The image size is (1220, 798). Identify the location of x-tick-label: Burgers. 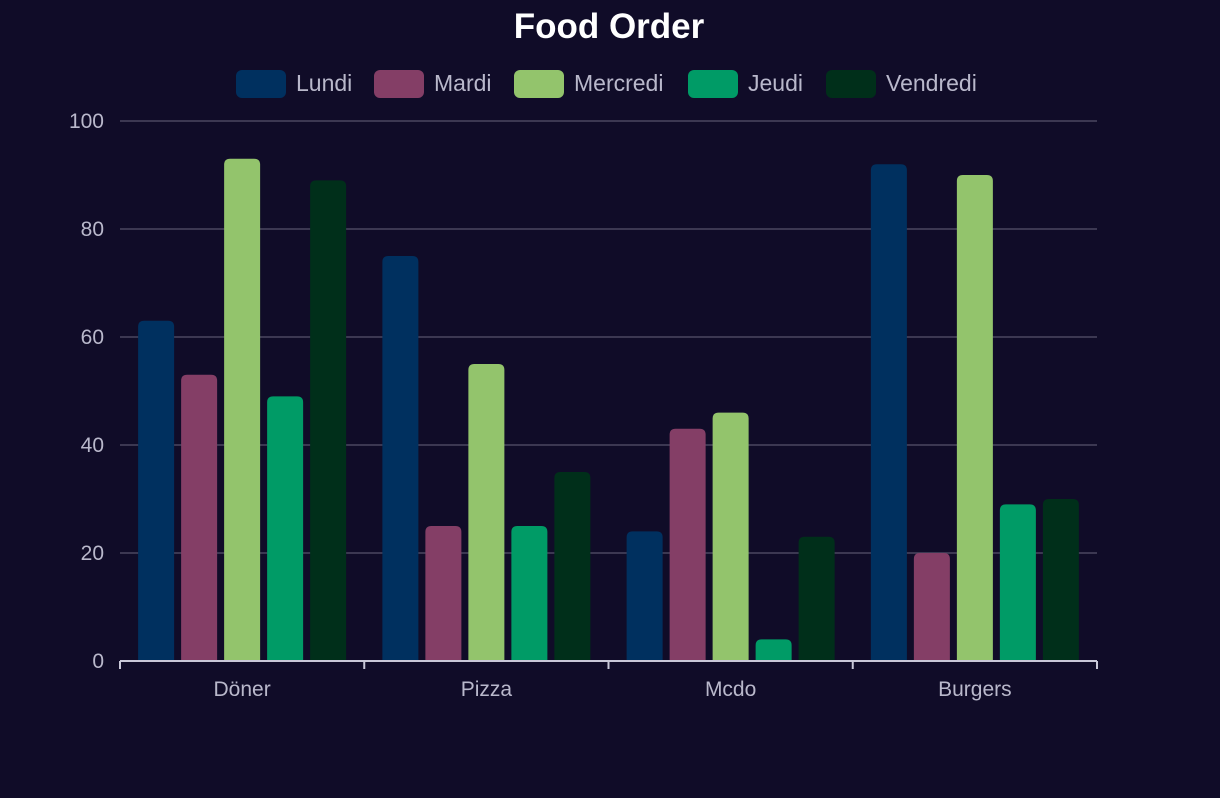
(975, 689).